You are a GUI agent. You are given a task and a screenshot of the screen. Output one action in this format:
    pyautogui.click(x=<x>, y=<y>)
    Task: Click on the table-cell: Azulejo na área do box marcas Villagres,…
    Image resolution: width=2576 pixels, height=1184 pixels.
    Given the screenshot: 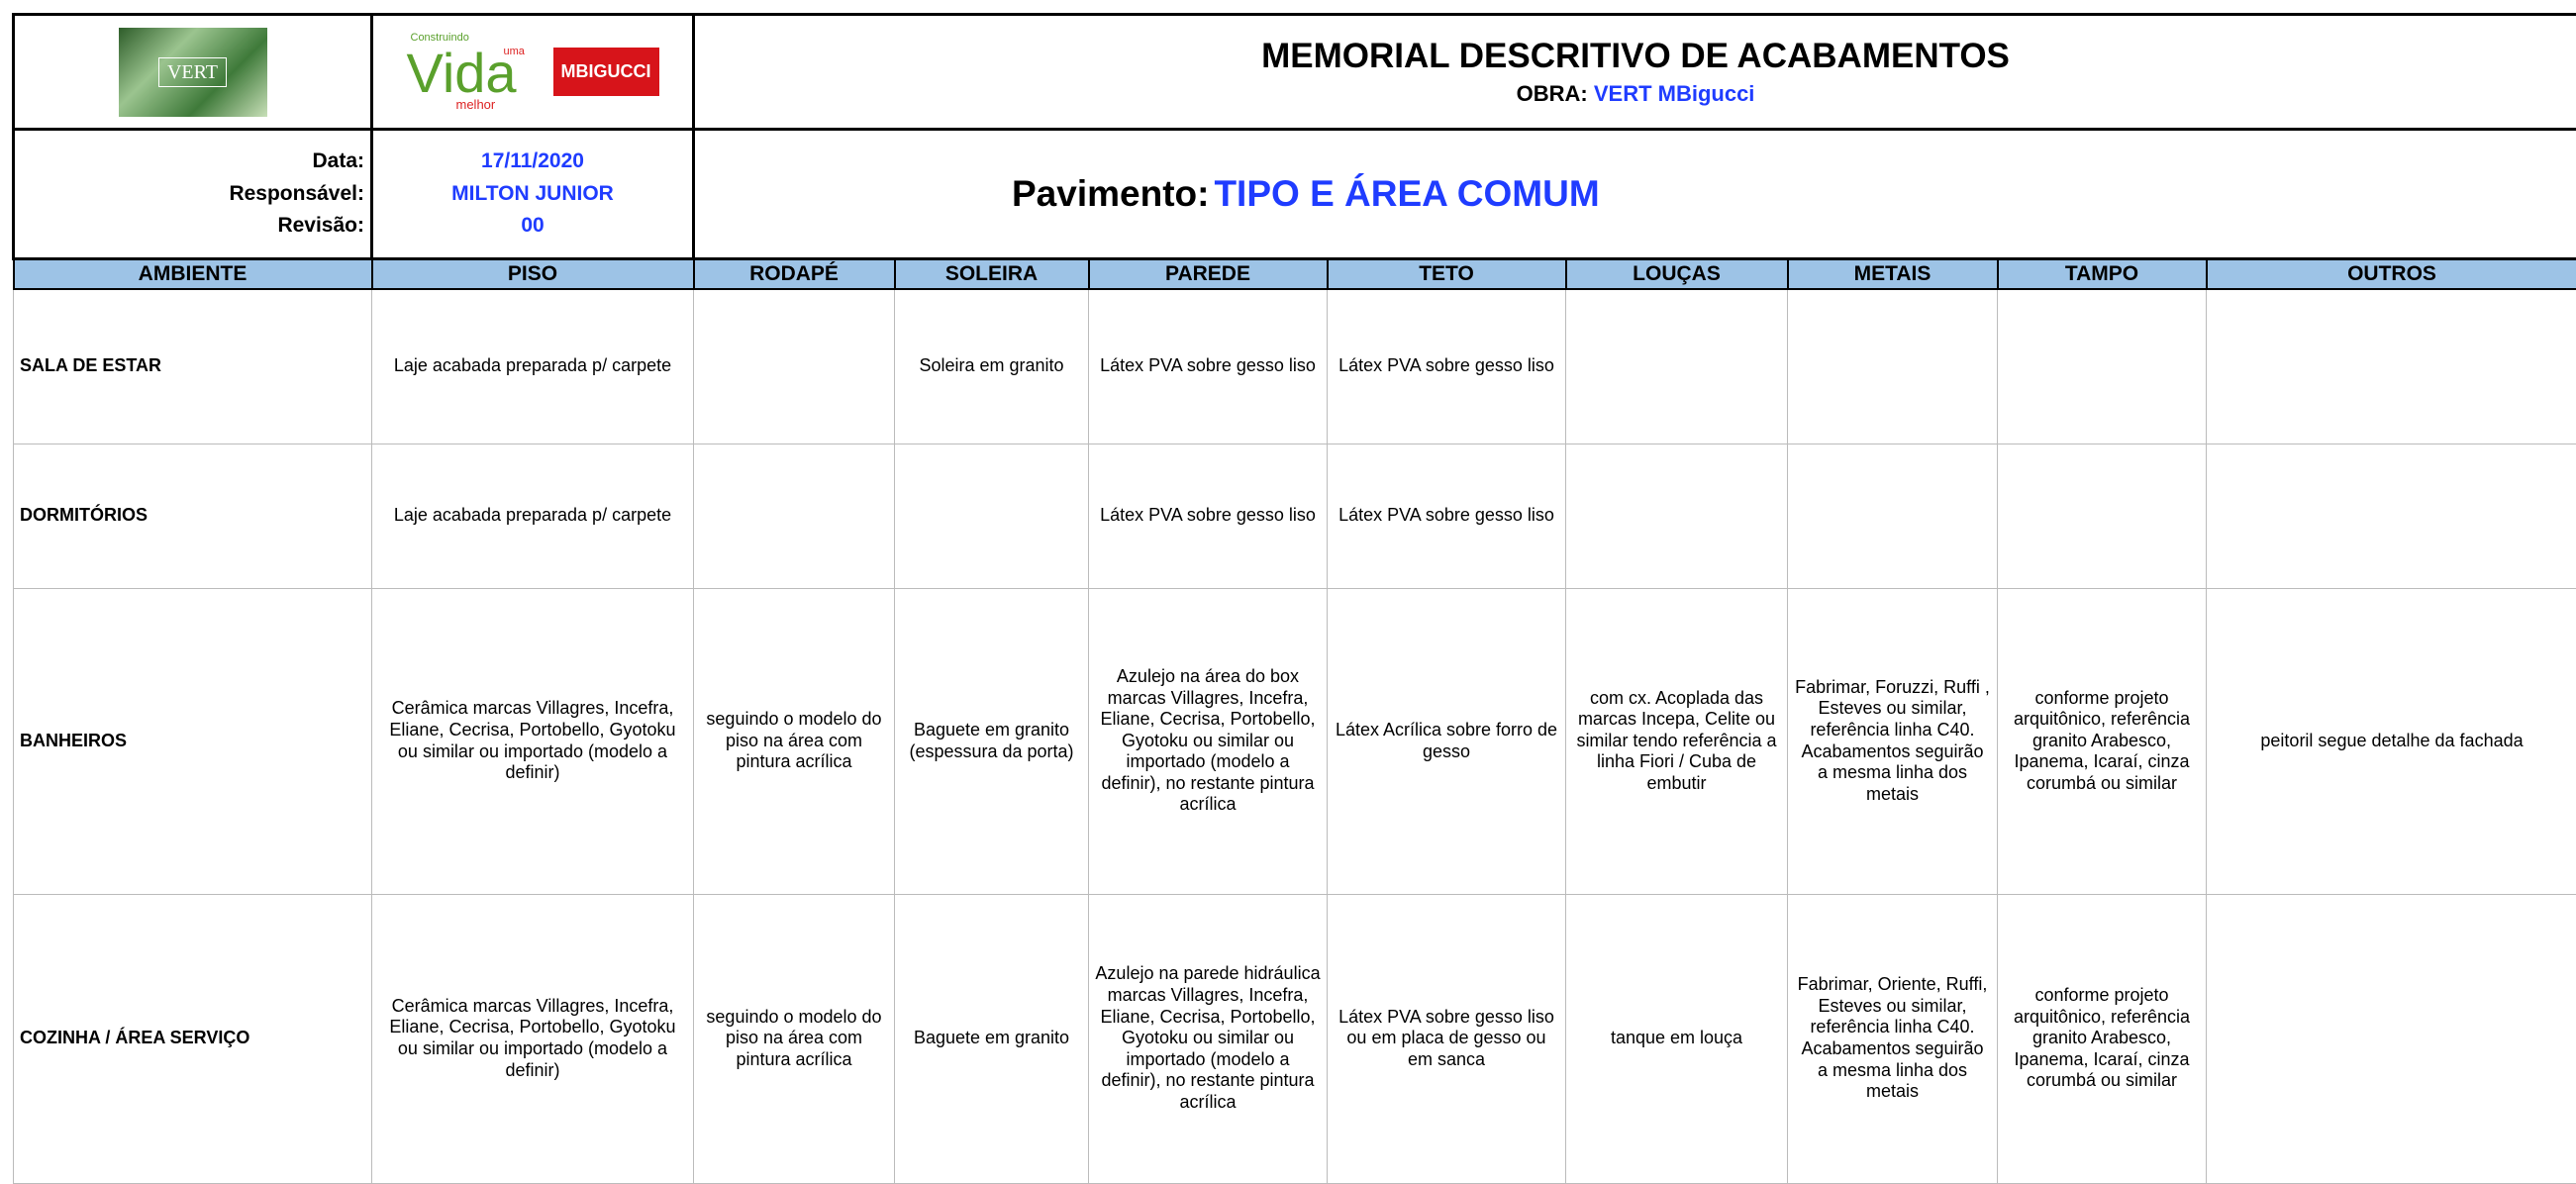 What is the action you would take?
    pyautogui.click(x=1208, y=741)
    